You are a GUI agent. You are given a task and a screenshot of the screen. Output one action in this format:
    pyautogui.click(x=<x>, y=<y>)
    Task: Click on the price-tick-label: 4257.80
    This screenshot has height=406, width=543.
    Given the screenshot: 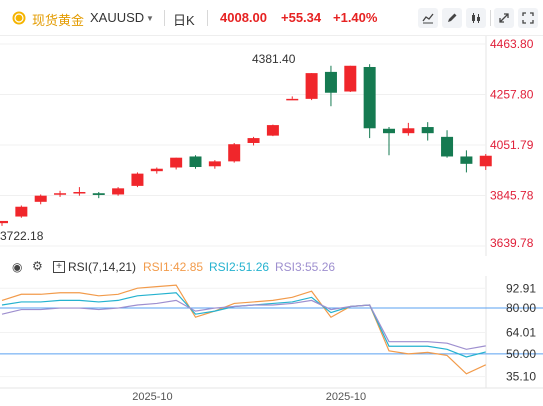 What is the action you would take?
    pyautogui.click(x=512, y=94)
    